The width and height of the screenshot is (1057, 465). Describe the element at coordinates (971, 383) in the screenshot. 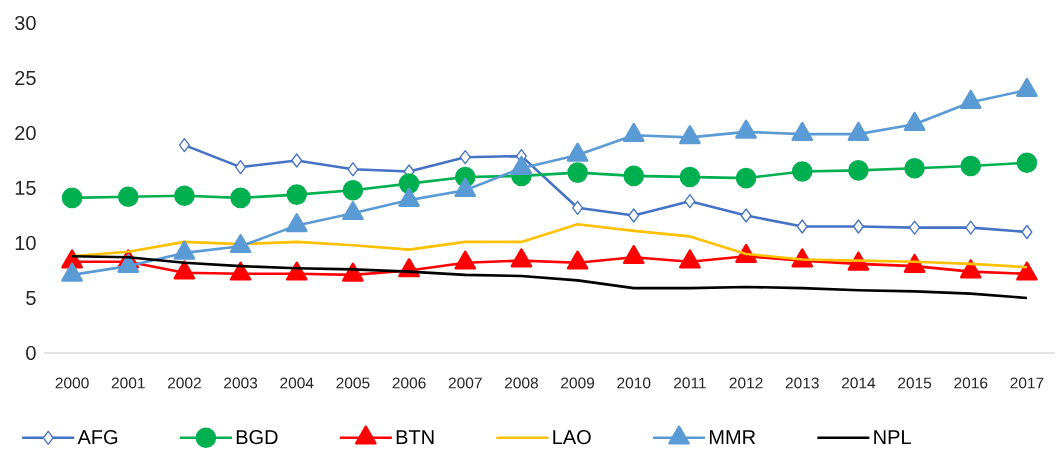

I see `x-tick-label: 2016` at that location.